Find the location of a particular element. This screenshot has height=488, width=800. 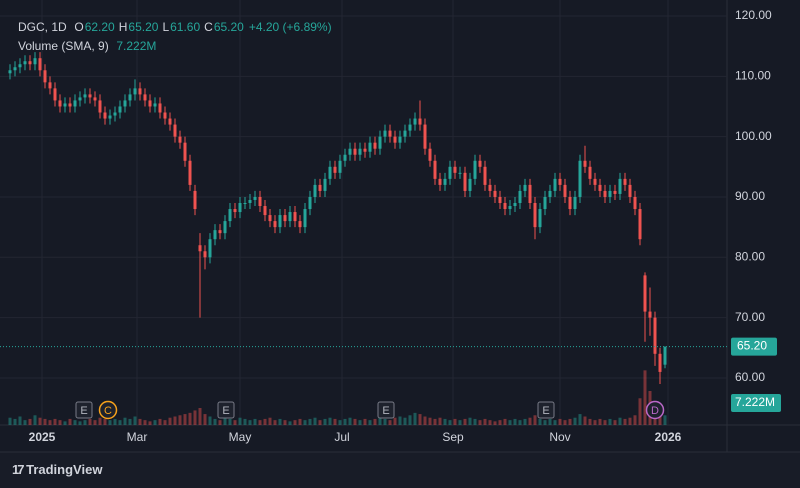

volume-tag is located at coordinates (756, 403).